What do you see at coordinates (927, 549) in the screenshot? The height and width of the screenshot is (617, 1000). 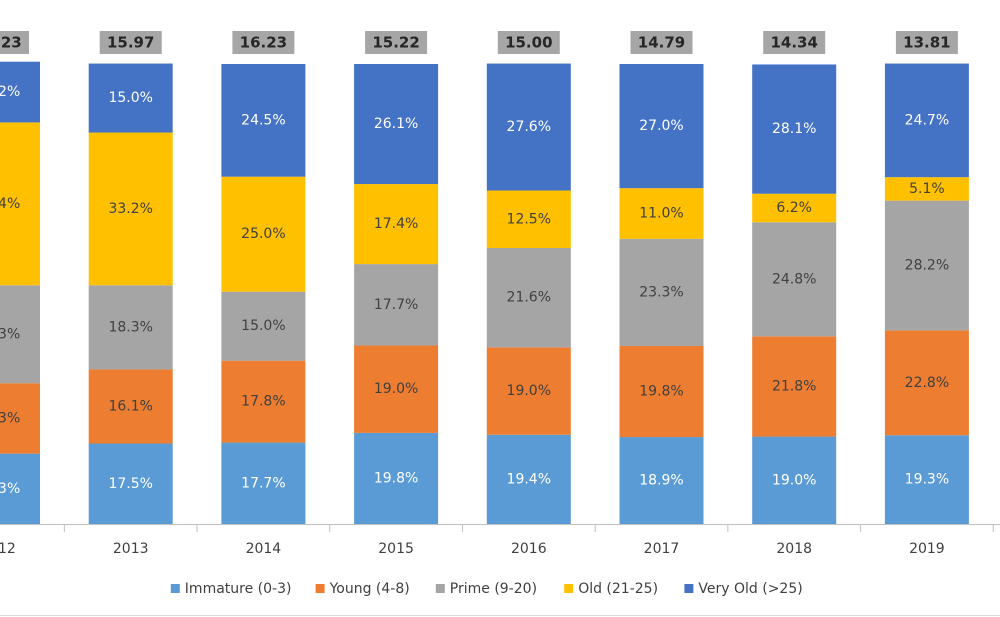 I see `x-tick-label: 2019` at bounding box center [927, 549].